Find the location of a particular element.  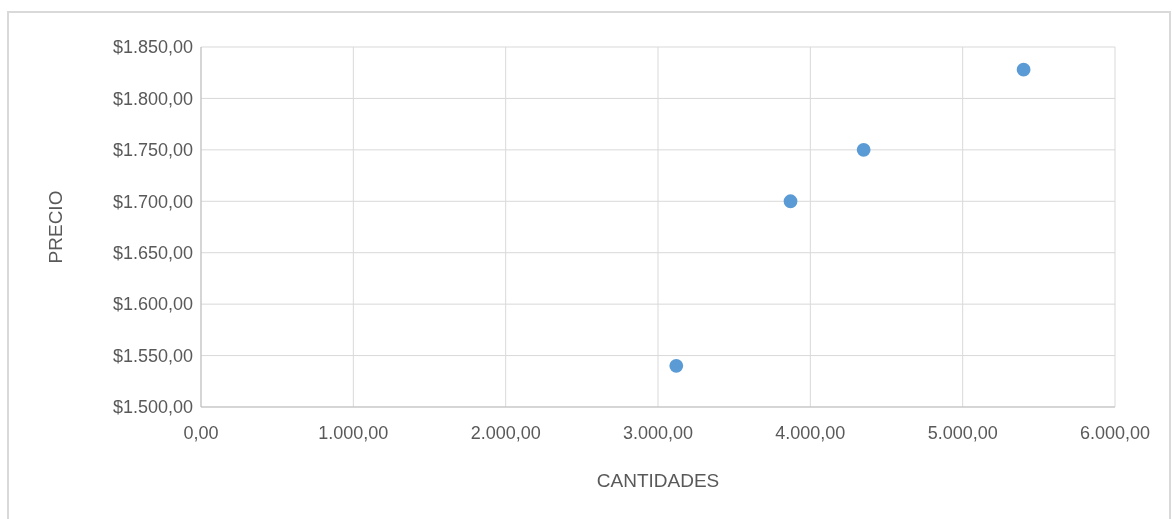

x-tick-label: 1.000,00 is located at coordinates (353, 433).